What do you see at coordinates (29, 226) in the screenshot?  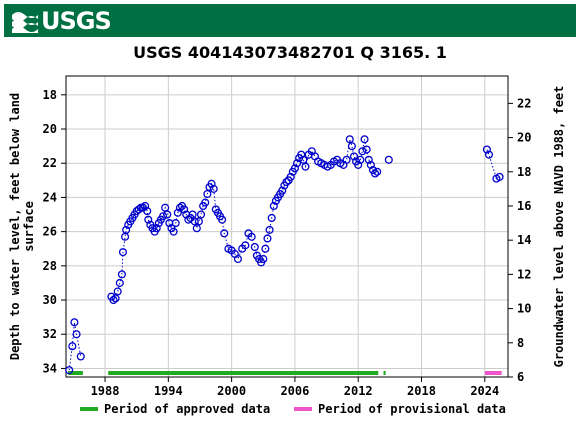 I see `y-axis-left-label-line2: surface` at bounding box center [29, 226].